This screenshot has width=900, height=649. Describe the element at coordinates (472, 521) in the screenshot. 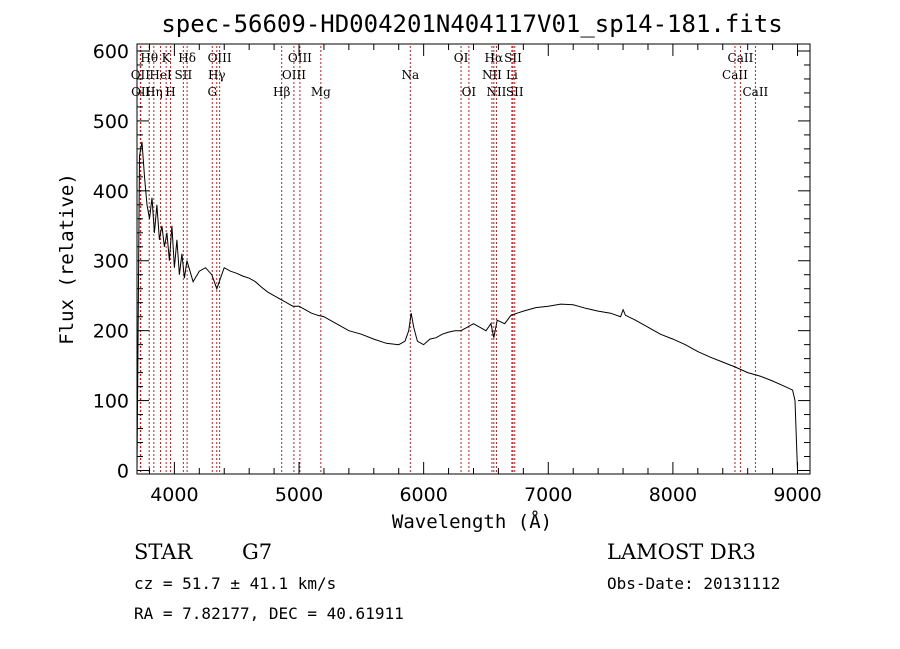

I see `x-axis-title: Wavelength (Å)` at that location.